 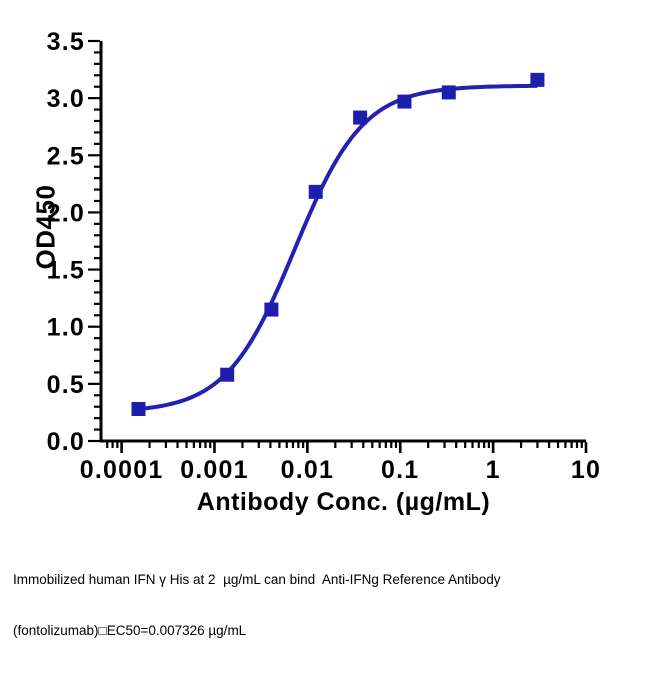 What do you see at coordinates (66, 271) in the screenshot?
I see `svg-text: 1.5` at bounding box center [66, 271].